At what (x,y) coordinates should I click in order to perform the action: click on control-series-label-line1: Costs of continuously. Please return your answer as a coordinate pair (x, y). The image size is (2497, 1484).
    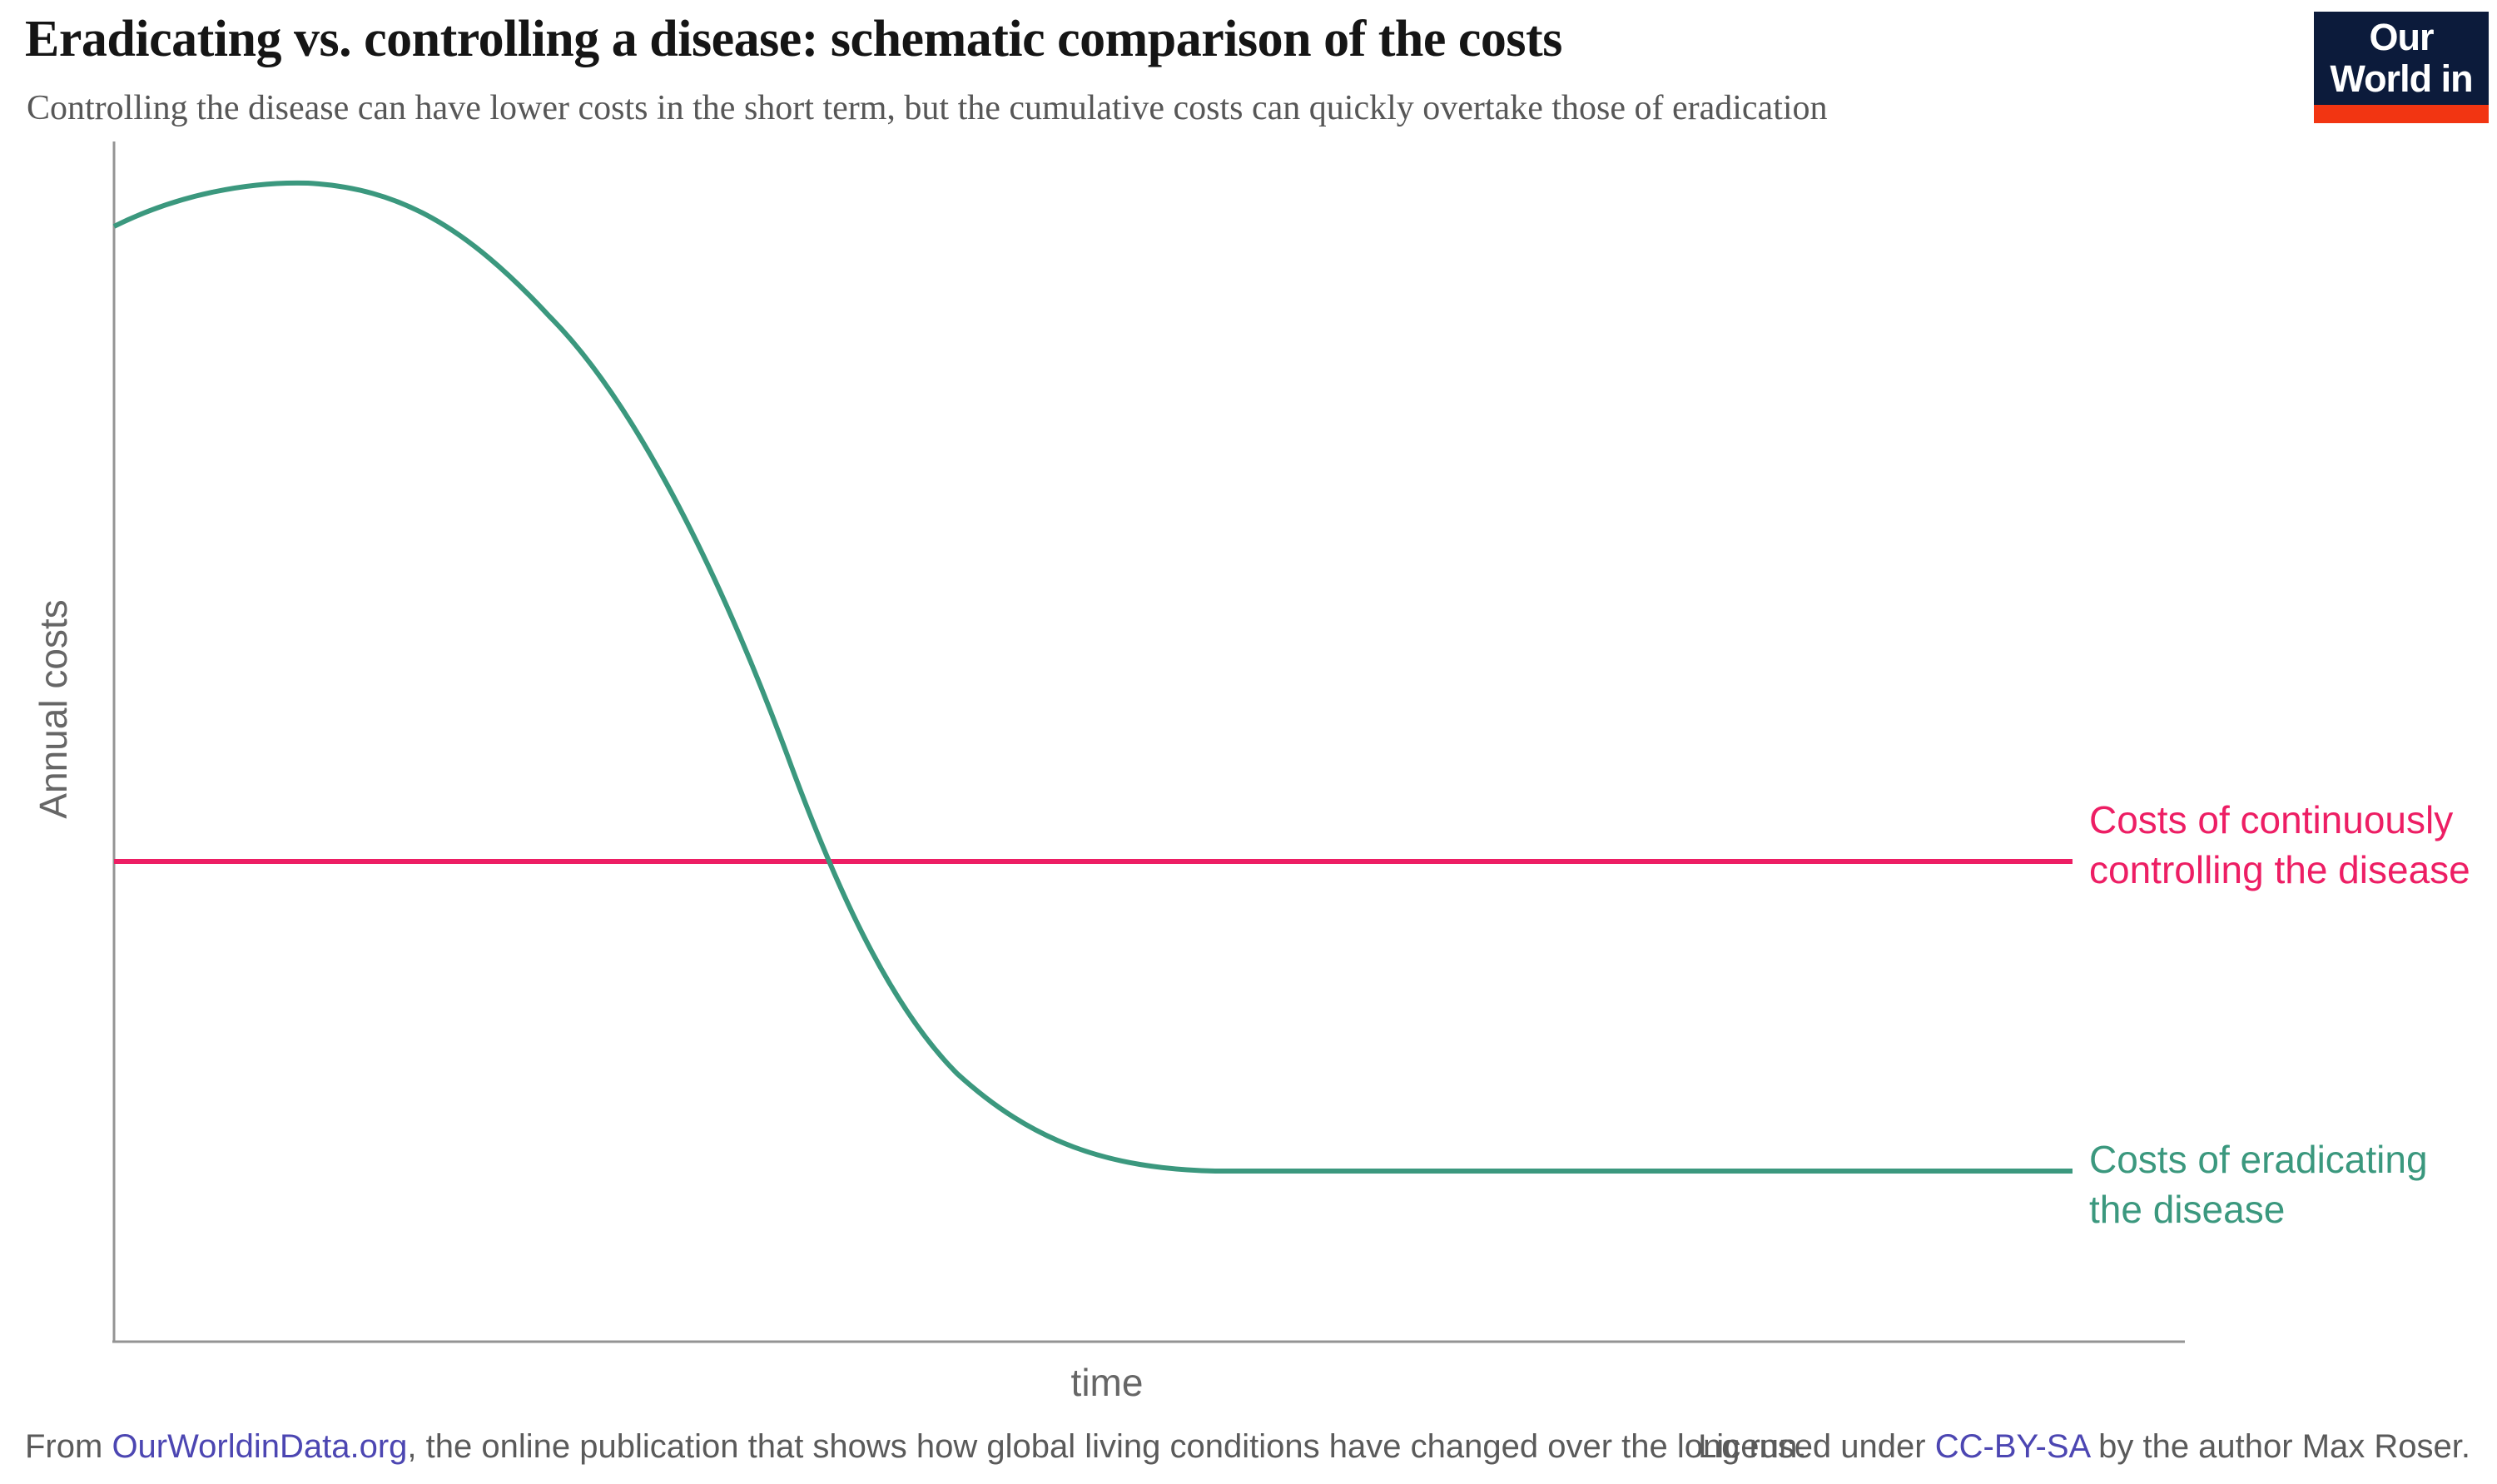
    Looking at the image, I should click on (2272, 819).